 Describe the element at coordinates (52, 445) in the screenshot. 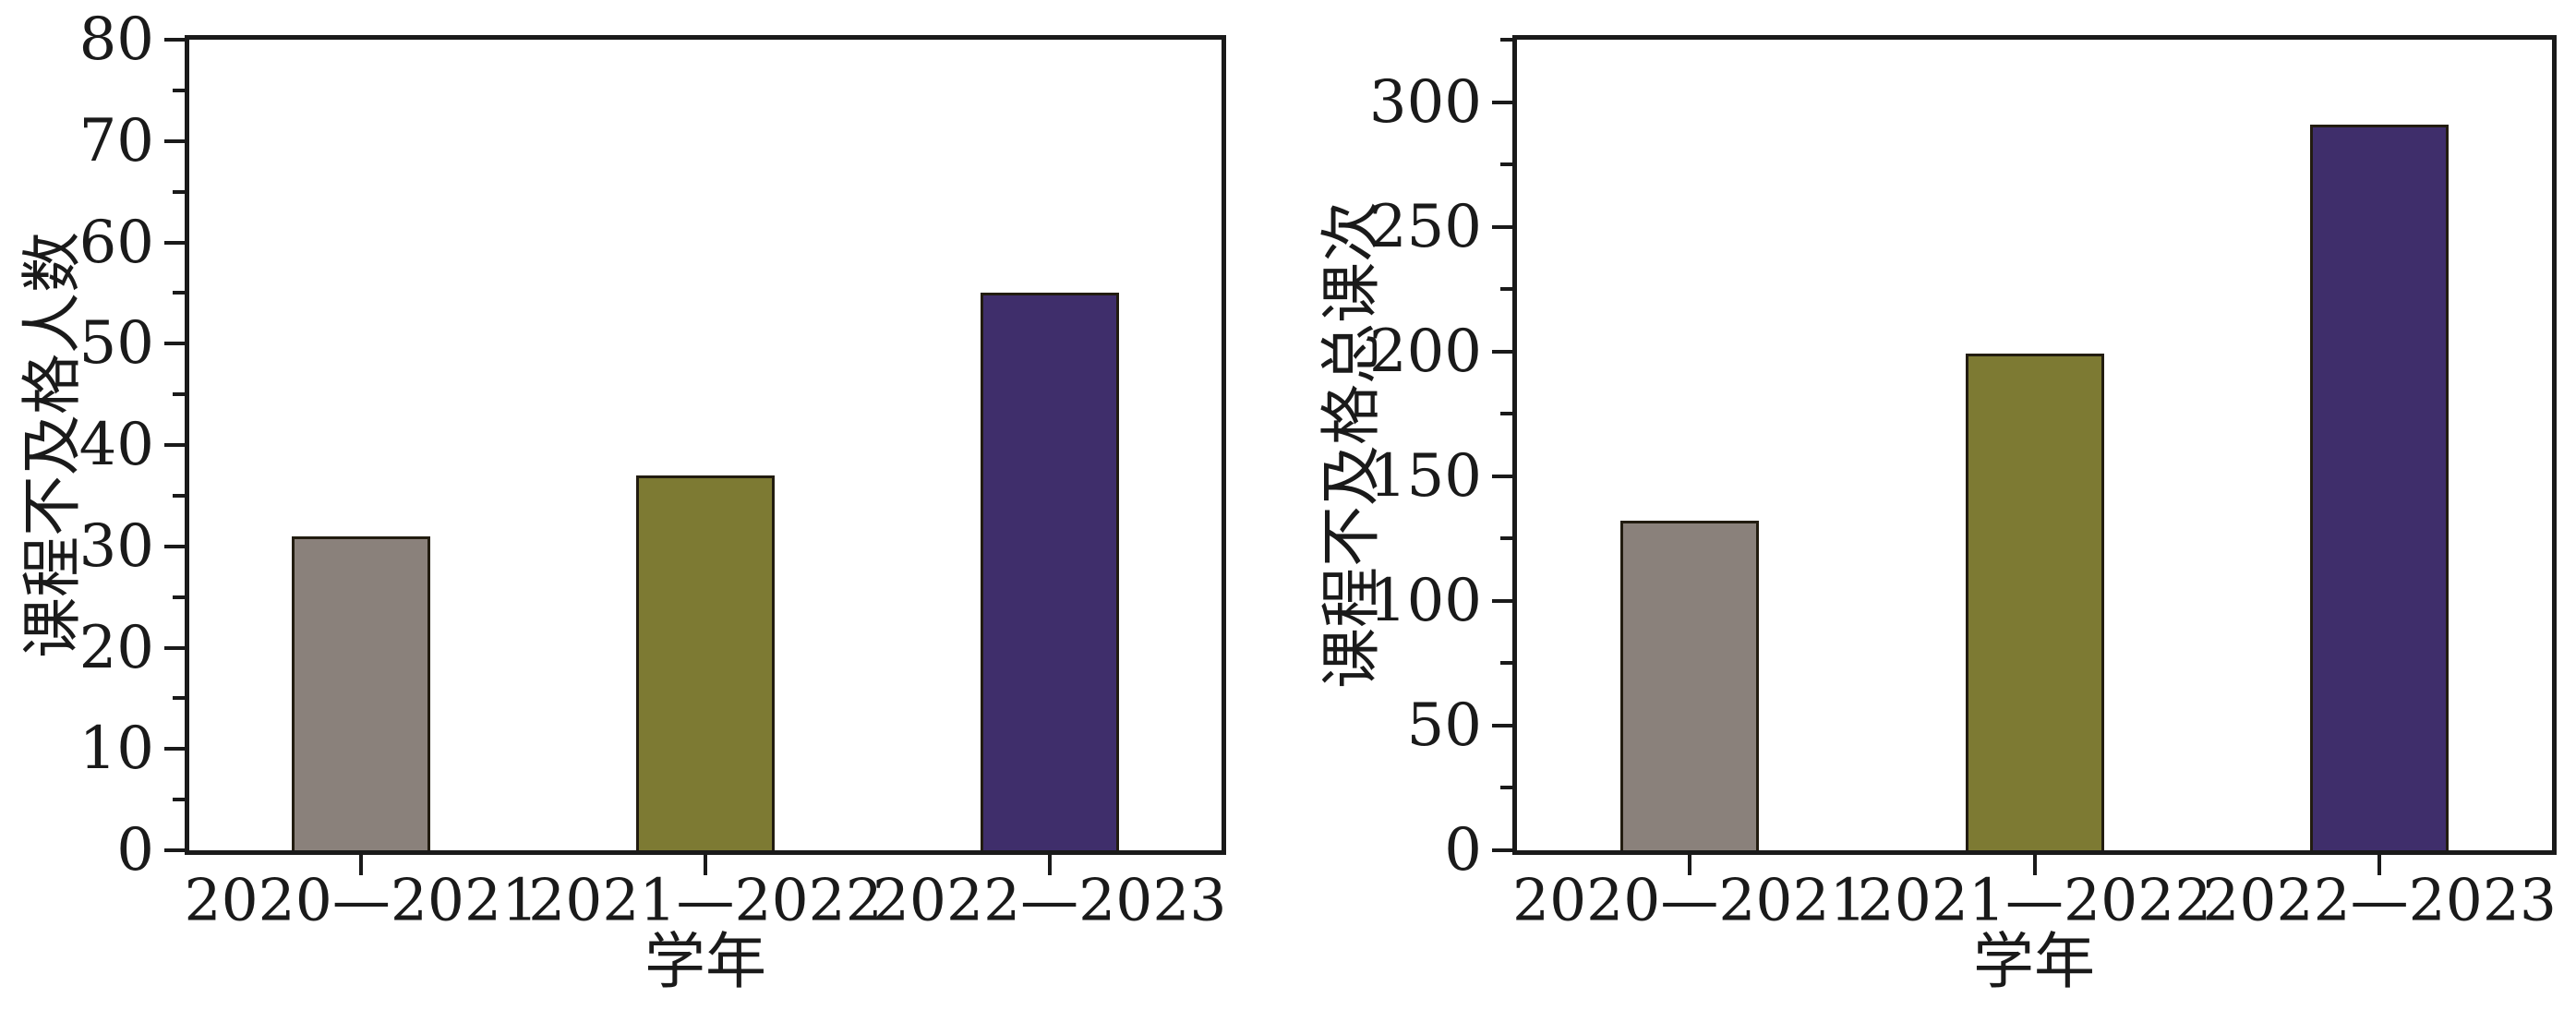

I see `y-axis-title: 课程不及格人数` at that location.